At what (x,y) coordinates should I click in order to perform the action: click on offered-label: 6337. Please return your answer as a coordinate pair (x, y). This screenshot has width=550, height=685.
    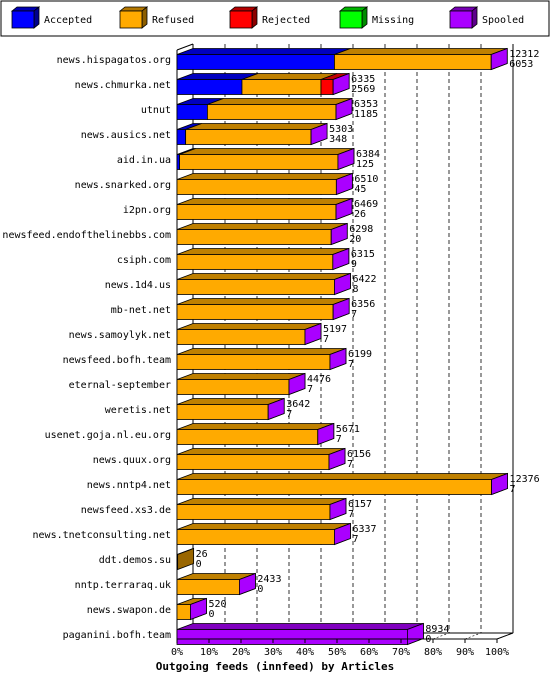
    Looking at the image, I should click on (364, 529).